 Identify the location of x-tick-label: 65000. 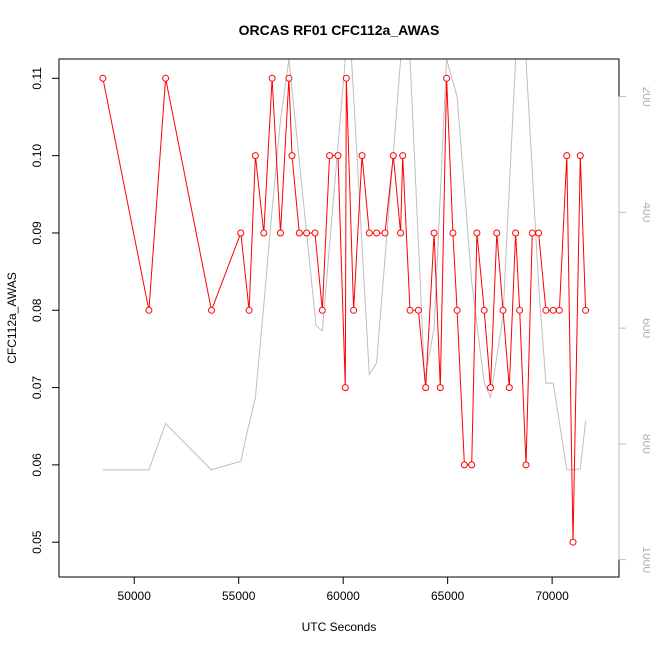
(448, 596).